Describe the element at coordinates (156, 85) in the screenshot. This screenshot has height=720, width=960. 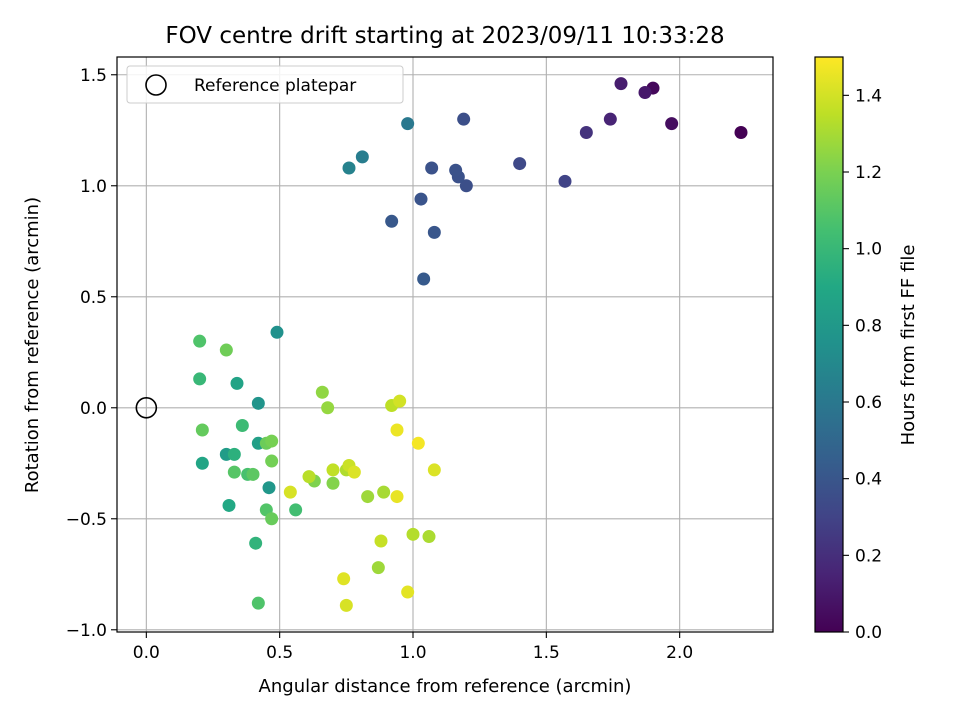
I see `legend-marker-reference` at that location.